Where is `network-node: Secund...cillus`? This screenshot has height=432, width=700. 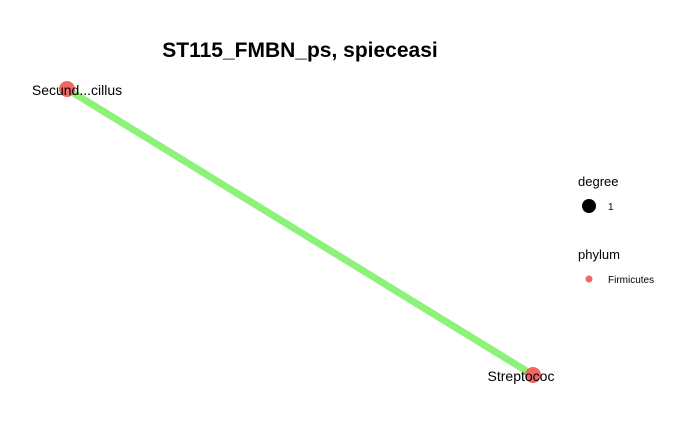 network-node: Secund...cillus is located at coordinates (77, 89).